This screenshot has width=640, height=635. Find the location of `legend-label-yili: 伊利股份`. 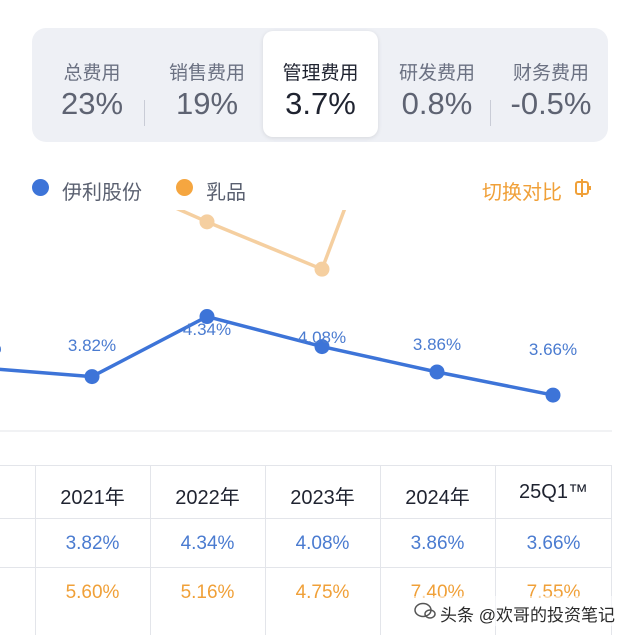

legend-label-yili: 伊利股份 is located at coordinates (102, 193).